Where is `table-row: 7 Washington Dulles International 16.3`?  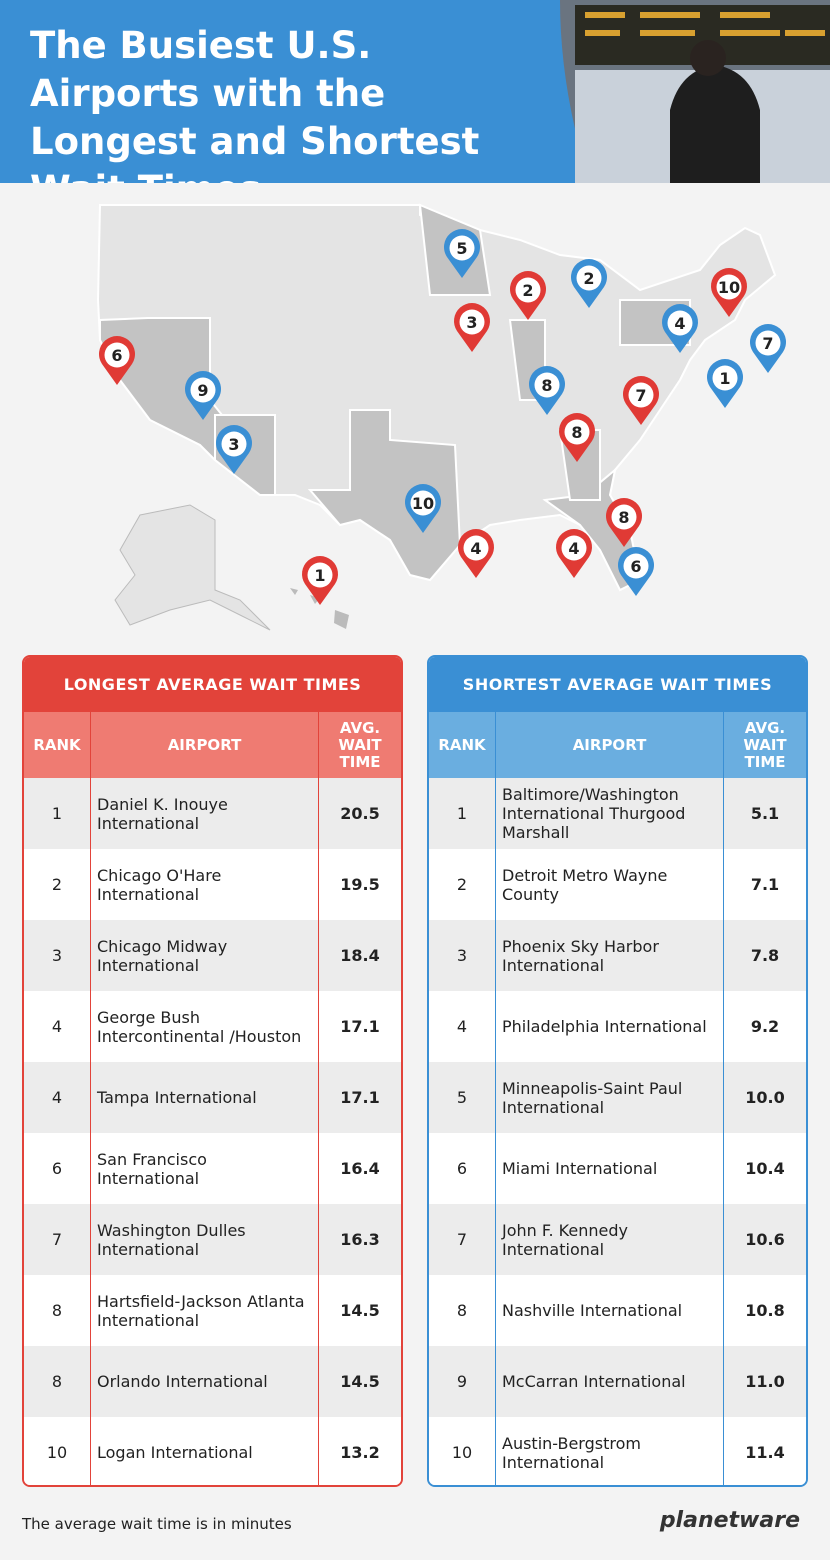 table-row: 7 Washington Dulles International 16.3 is located at coordinates (212, 1239).